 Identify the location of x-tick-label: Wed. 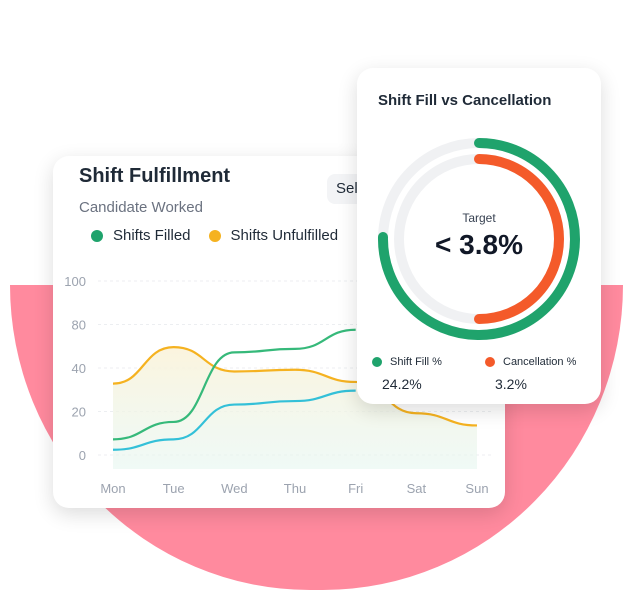
(234, 488).